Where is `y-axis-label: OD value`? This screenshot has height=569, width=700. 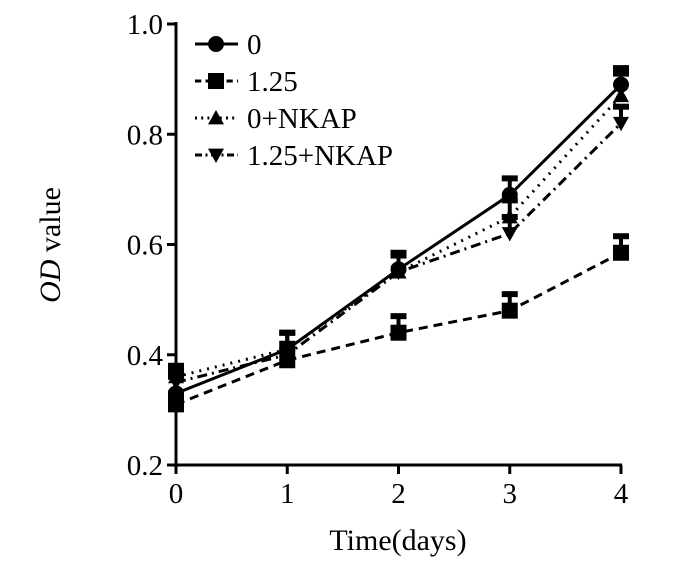 y-axis-label: OD value is located at coordinates (50, 245).